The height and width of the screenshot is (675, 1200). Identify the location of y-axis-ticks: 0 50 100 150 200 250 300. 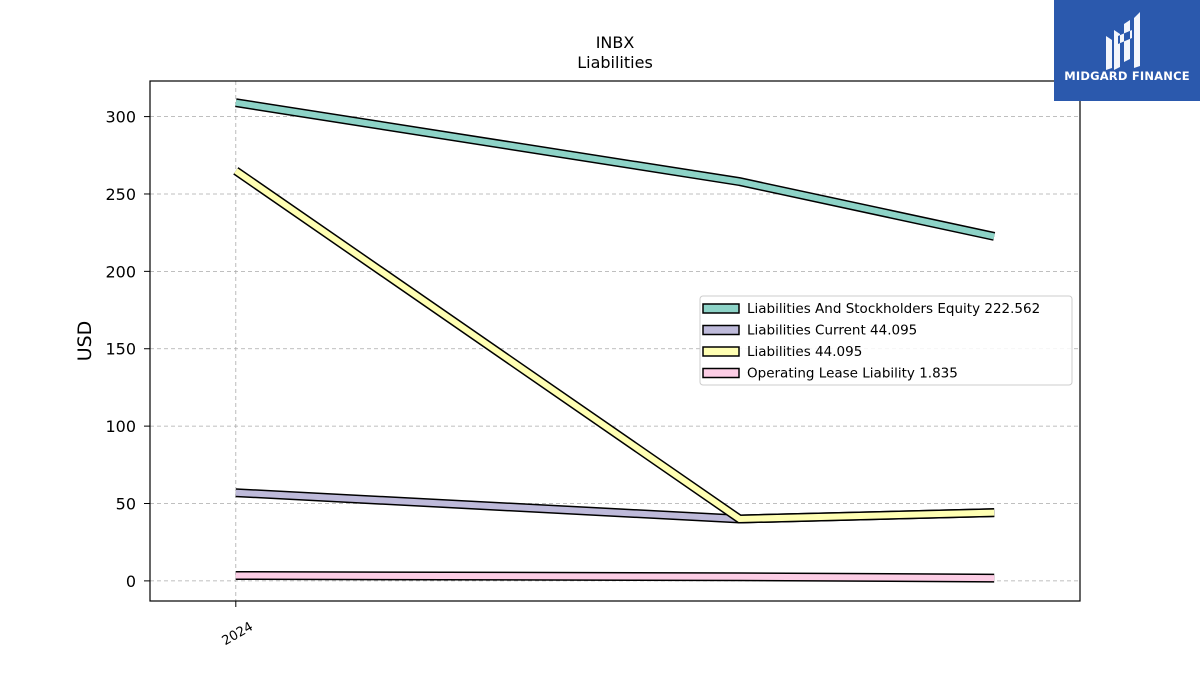
(127, 349).